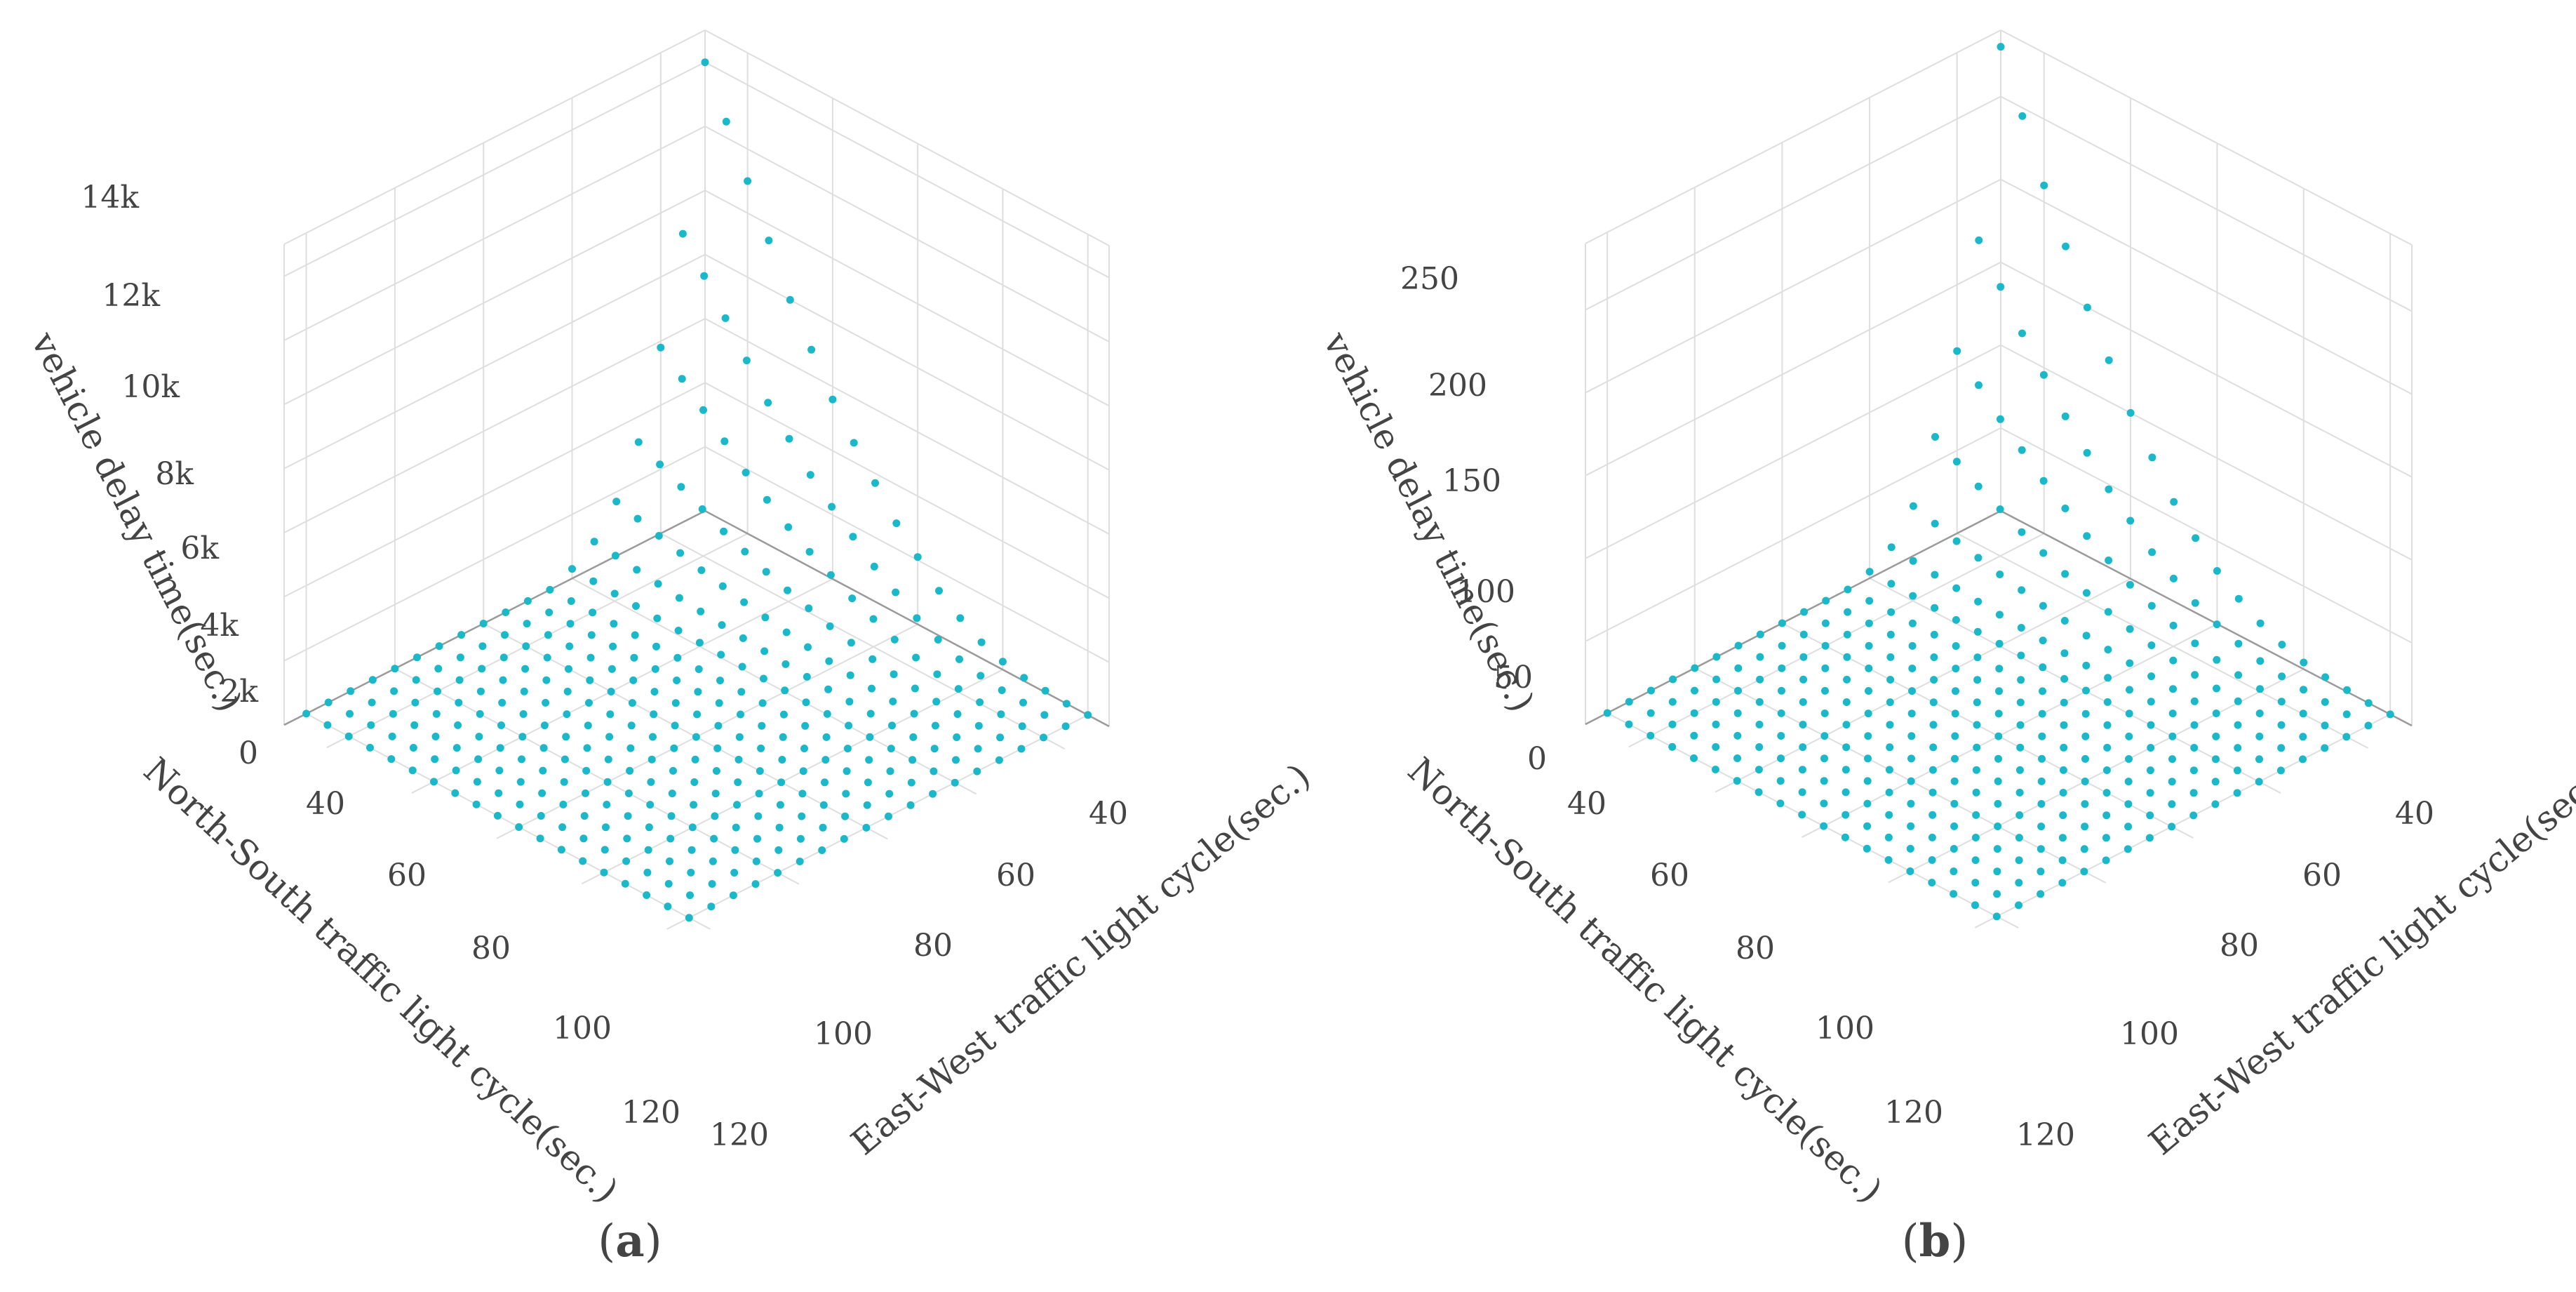 The width and height of the screenshot is (2576, 1292). What do you see at coordinates (2322, 875) in the screenshot?
I see `y-tick-label: 60` at bounding box center [2322, 875].